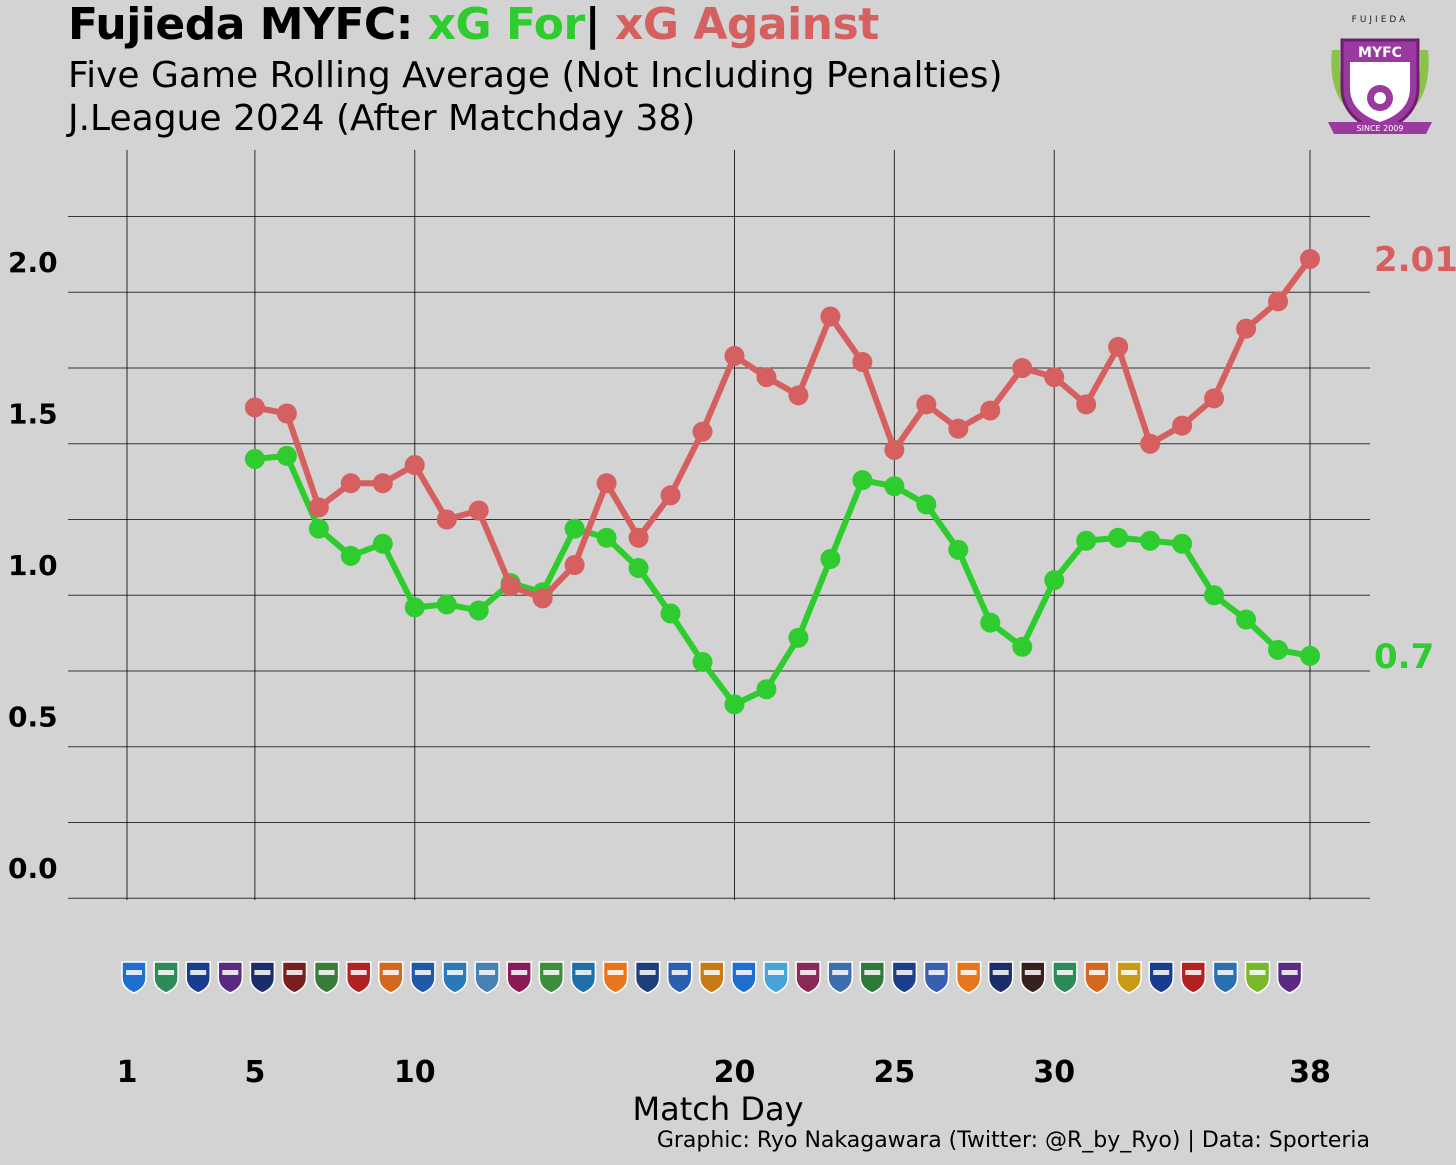 The image size is (1456, 1165). I want to click on end-label-xg-for: 0.7, so click(1404, 657).